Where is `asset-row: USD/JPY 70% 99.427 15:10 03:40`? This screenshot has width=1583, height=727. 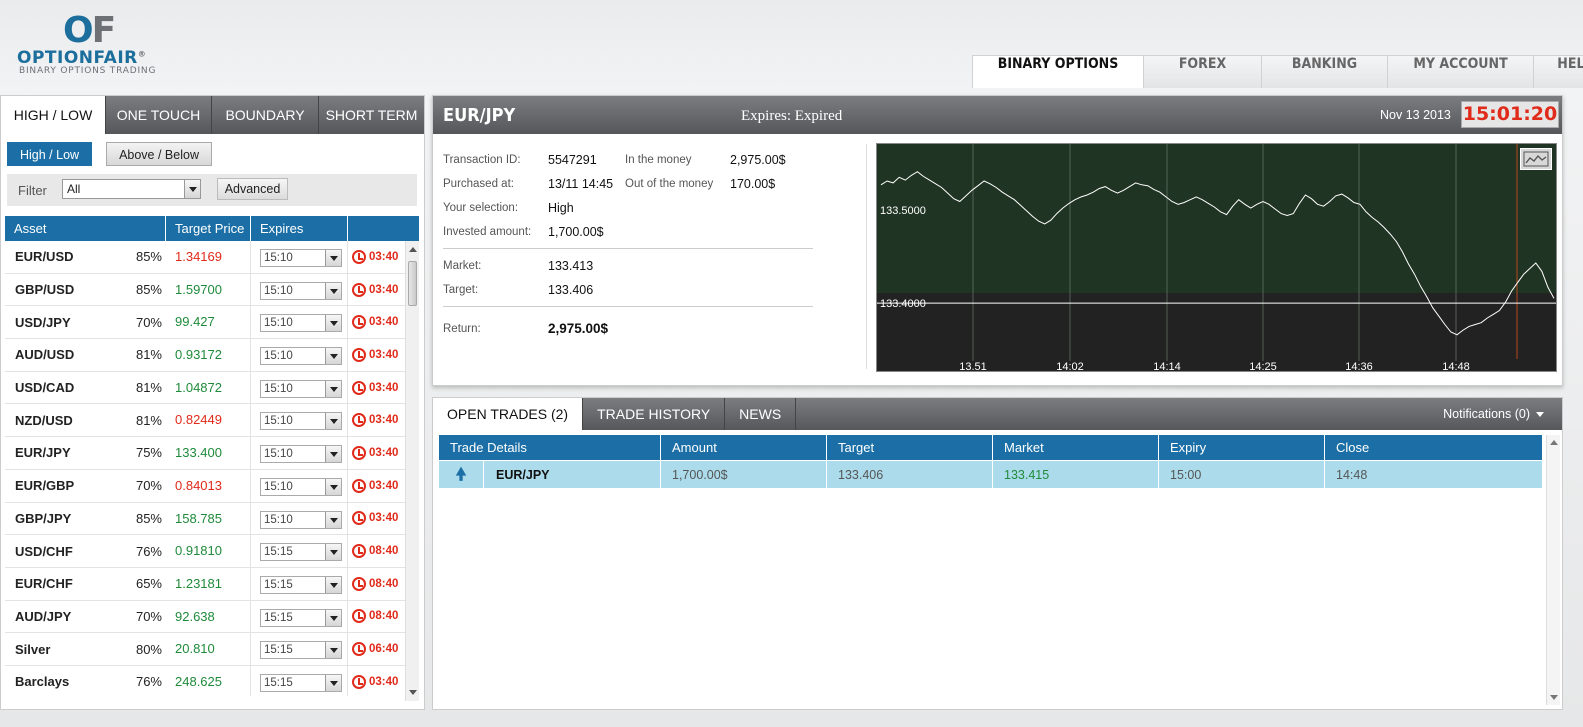
asset-row: USD/JPY 70% 99.427 15:10 03:40 is located at coordinates (212, 323).